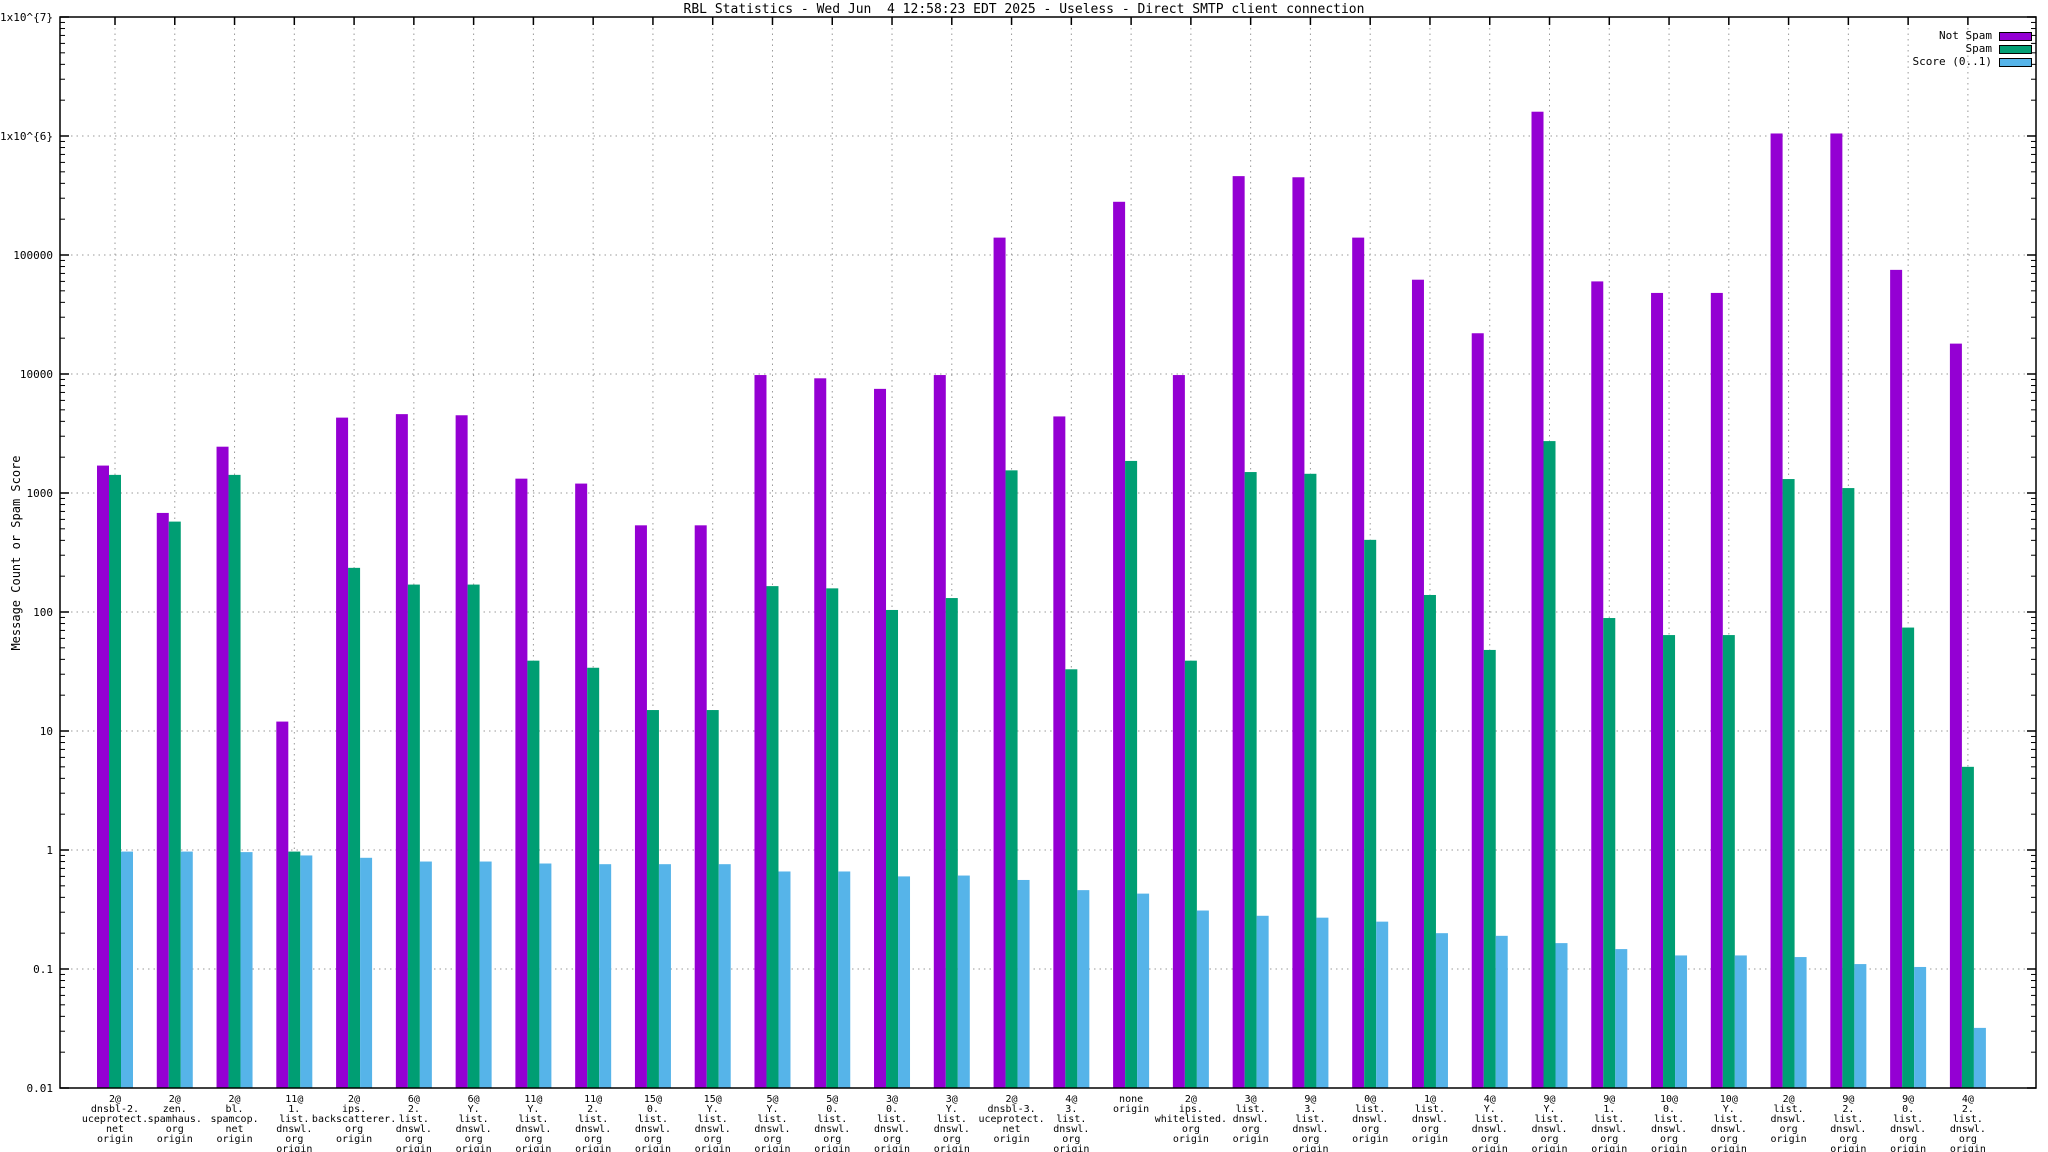 This screenshot has height=1152, width=2048. What do you see at coordinates (533, 1123) in the screenshot?
I see `x-tick-label: 11@ Y. list. dnswl. org origin` at bounding box center [533, 1123].